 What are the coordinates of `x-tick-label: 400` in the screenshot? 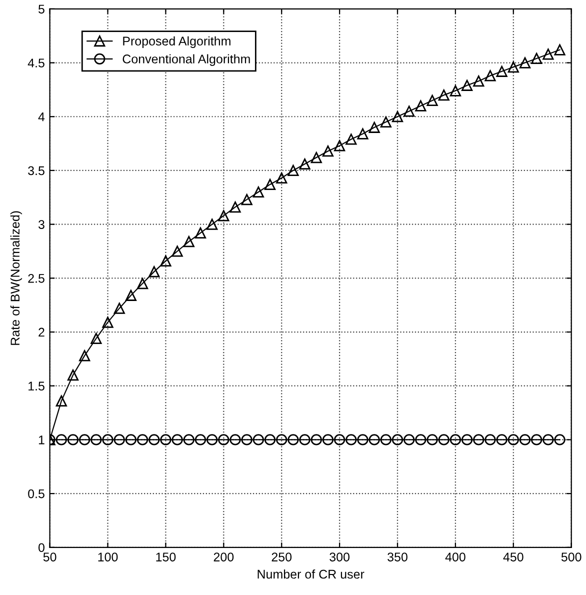 It's located at (455, 557).